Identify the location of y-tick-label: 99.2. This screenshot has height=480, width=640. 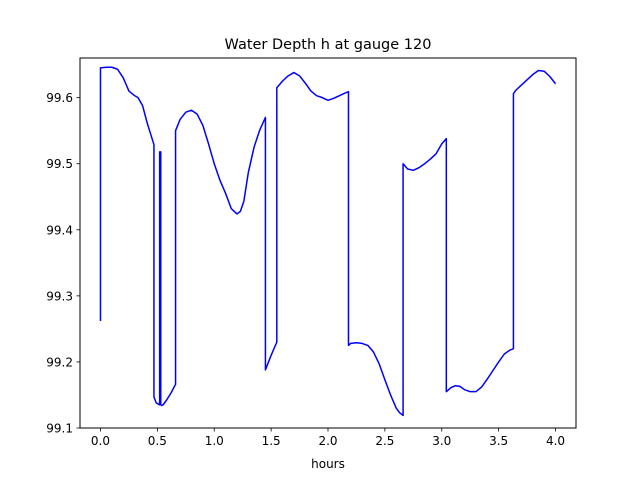
(59, 362).